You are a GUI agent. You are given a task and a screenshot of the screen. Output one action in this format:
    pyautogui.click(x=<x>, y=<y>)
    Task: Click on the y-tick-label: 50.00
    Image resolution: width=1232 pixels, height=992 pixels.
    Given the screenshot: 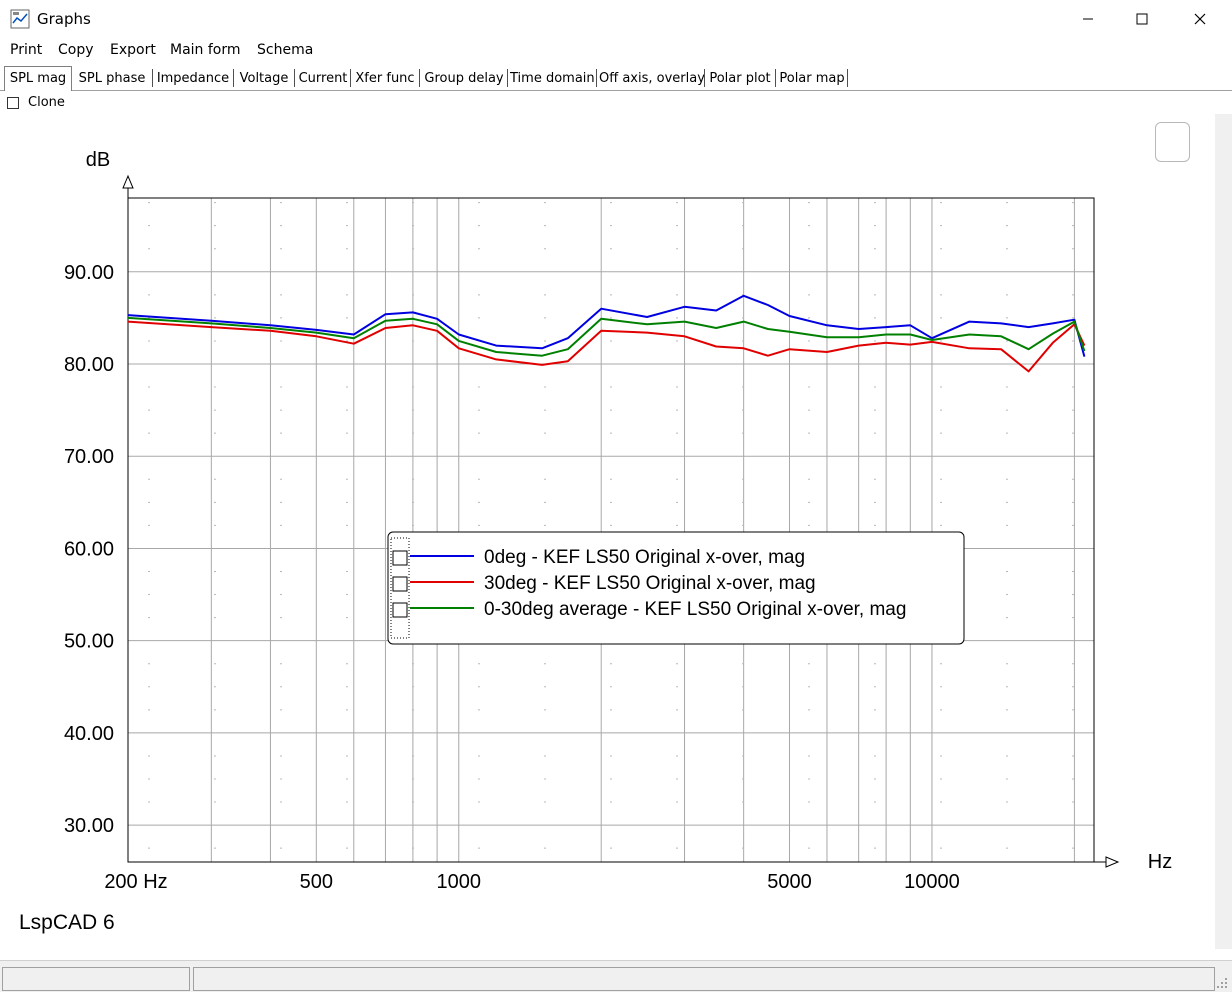 What is the action you would take?
    pyautogui.click(x=89, y=642)
    